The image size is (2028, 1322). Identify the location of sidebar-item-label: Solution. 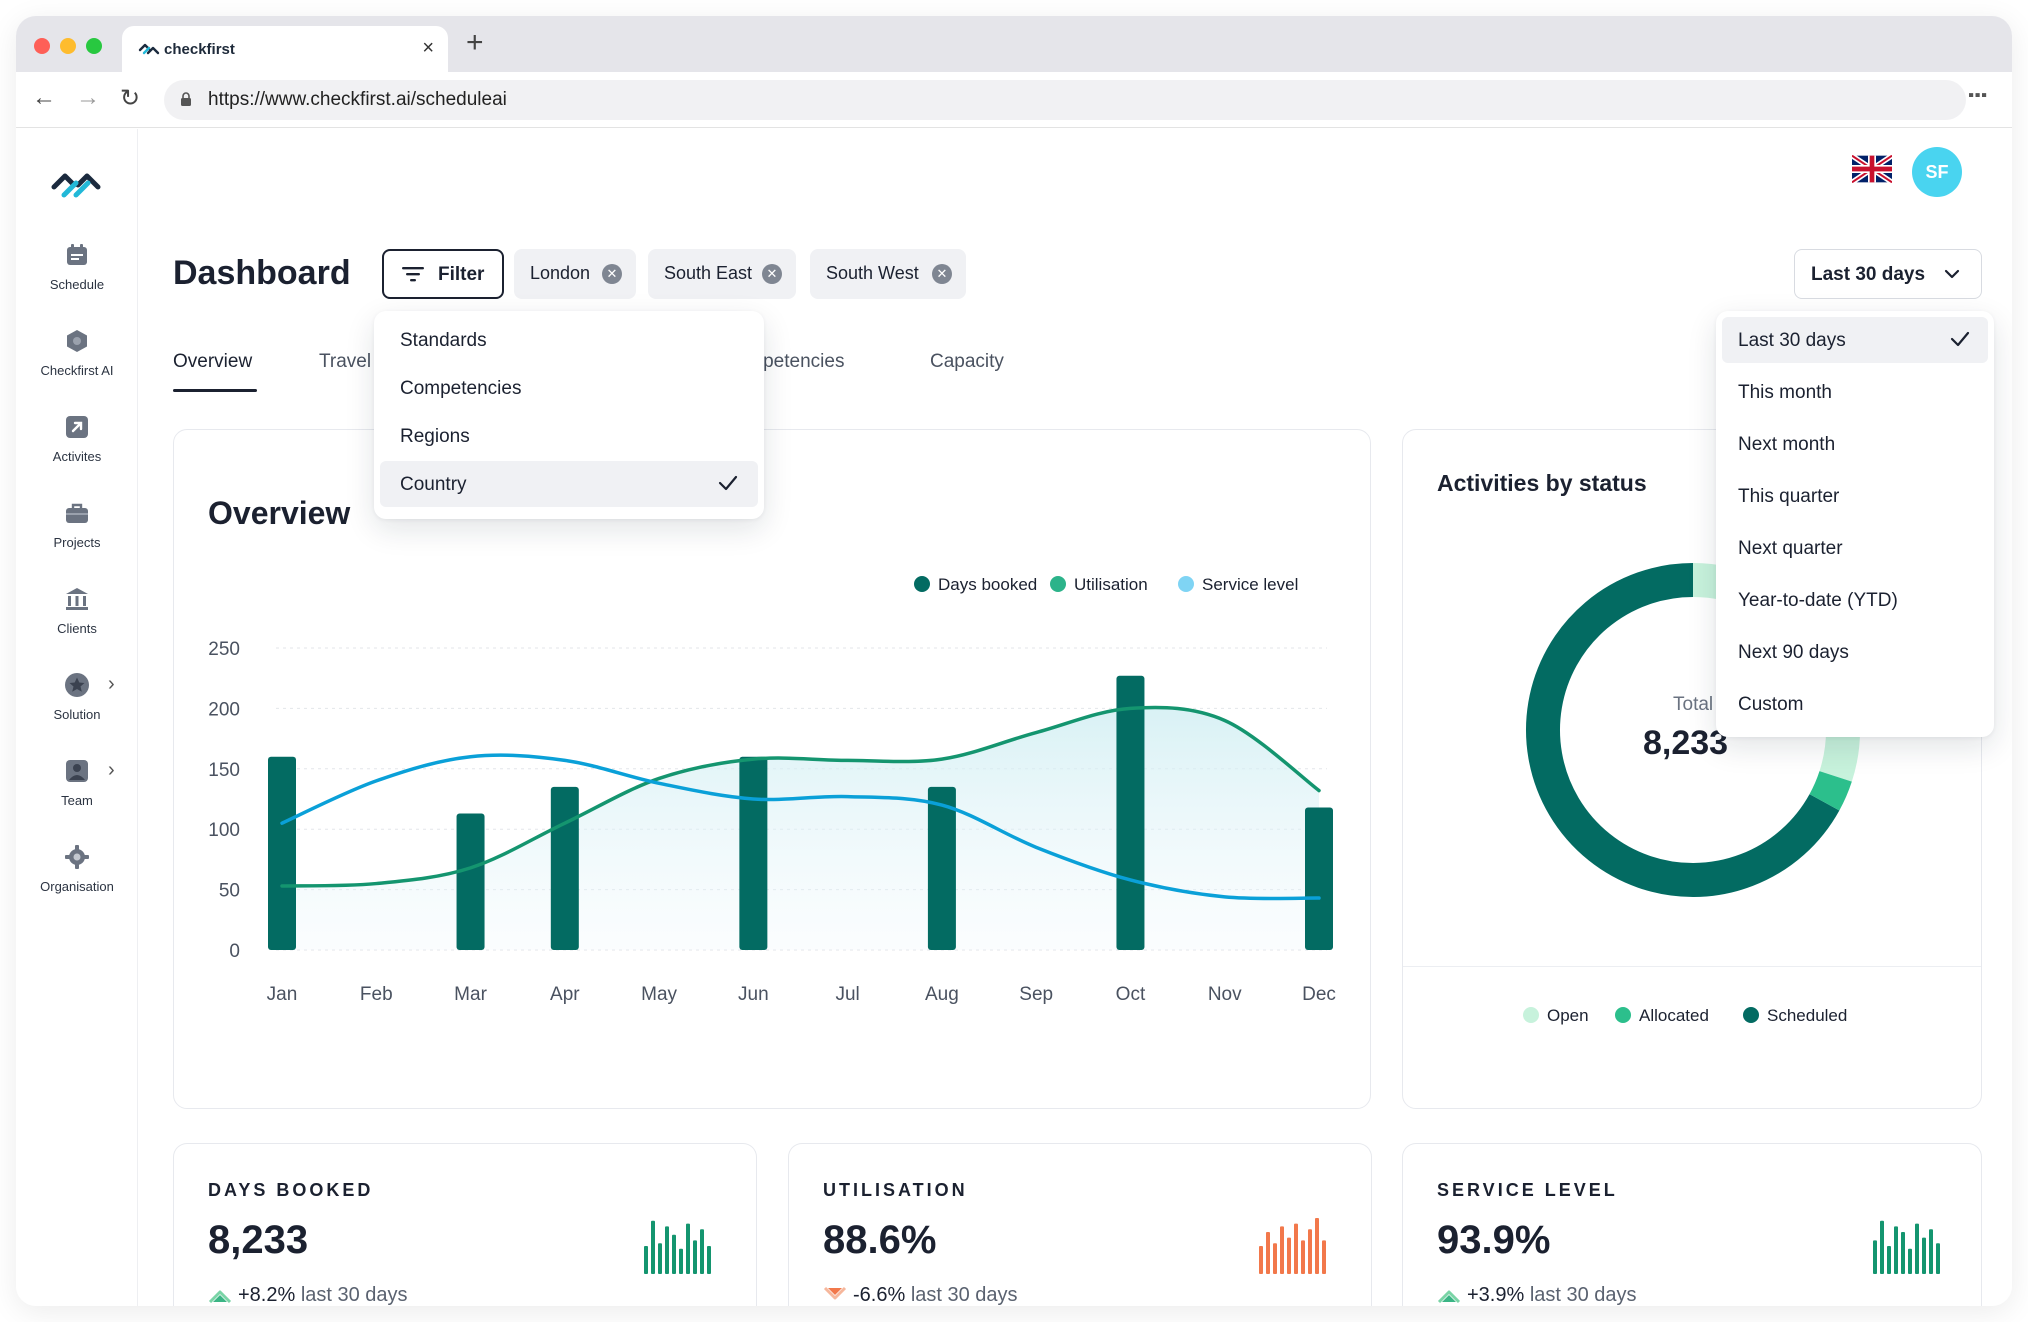
(77, 714).